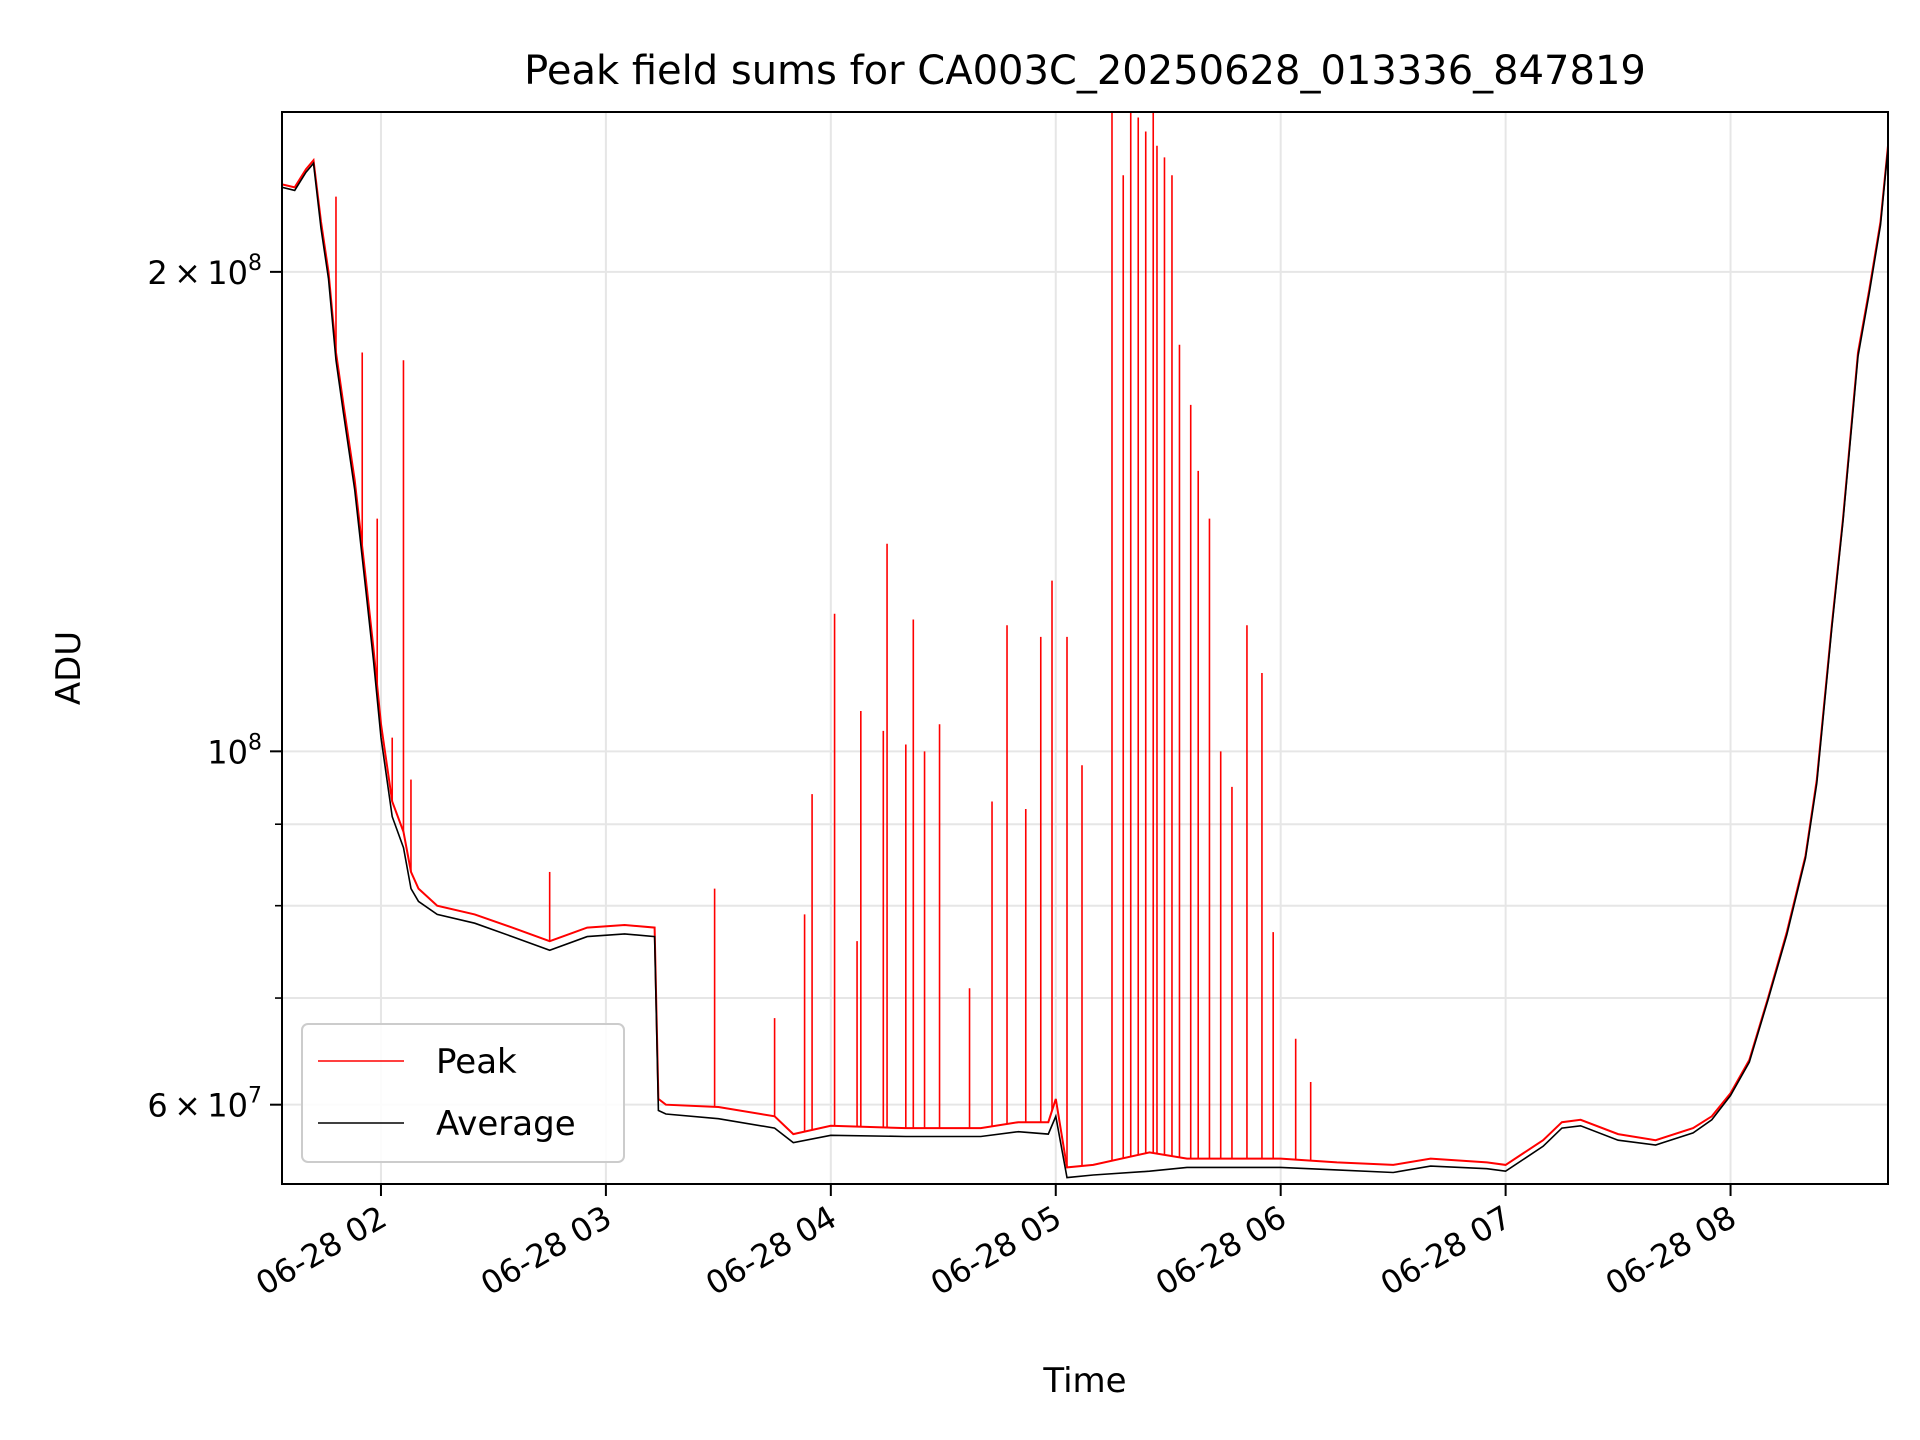 The image size is (1920, 1440). What do you see at coordinates (1084, 1381) in the screenshot?
I see `x-axis-label: Time` at bounding box center [1084, 1381].